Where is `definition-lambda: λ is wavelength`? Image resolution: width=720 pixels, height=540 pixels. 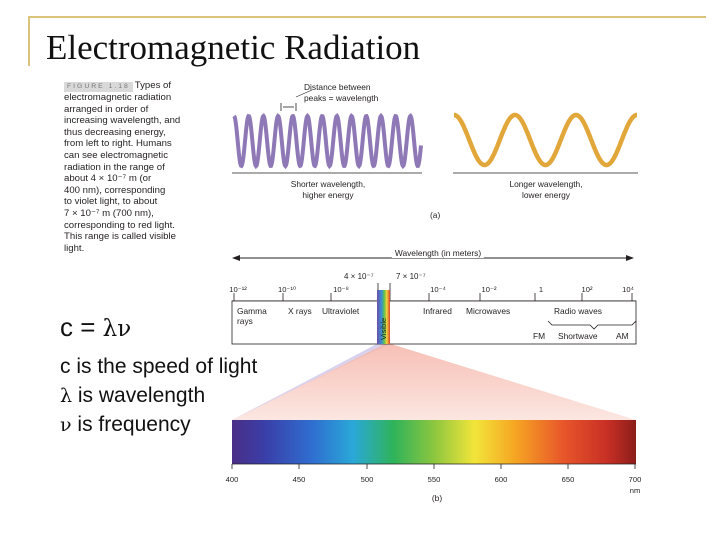
definition-lambda: λ is wavelength is located at coordinates (132, 396).